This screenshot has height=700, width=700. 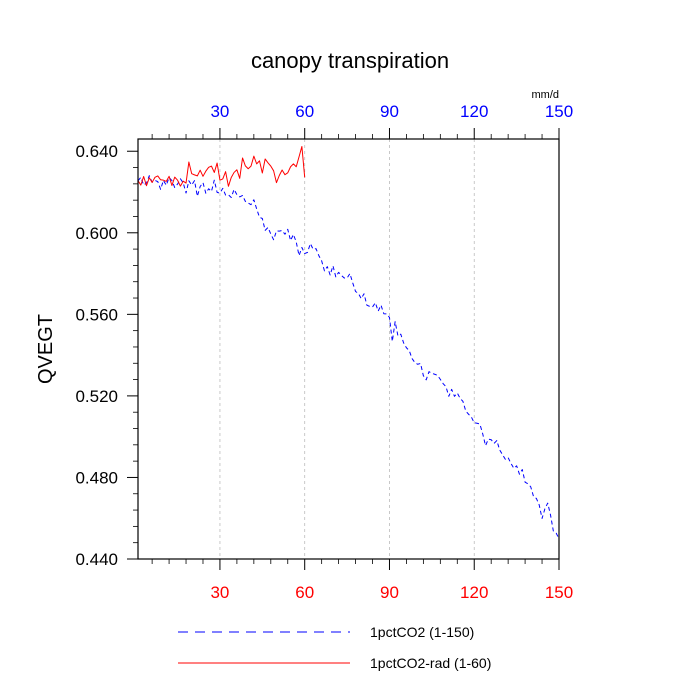 I want to click on units-label: mm/d, so click(x=546, y=95).